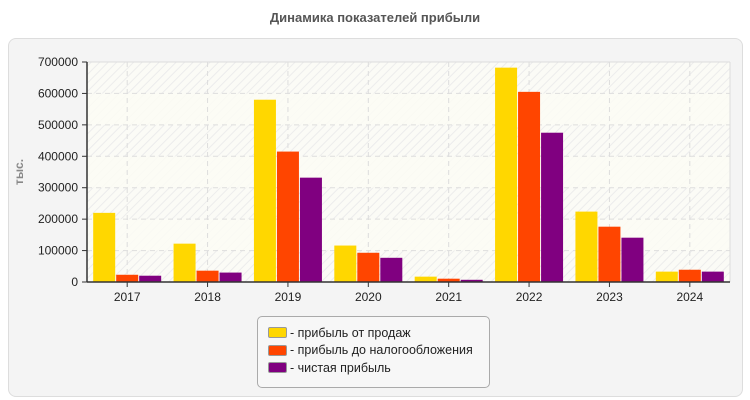  Describe the element at coordinates (609, 297) in the screenshot. I see `x-tick-label: 2023` at that location.